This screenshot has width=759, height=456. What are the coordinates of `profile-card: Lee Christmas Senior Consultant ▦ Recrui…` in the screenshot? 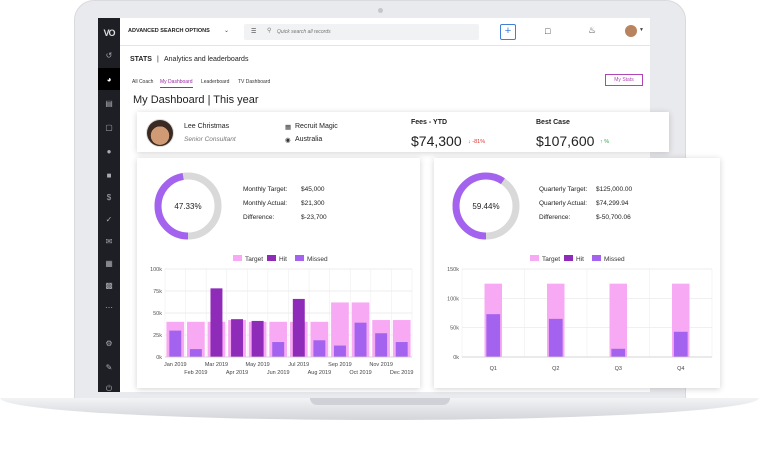 It's located at (403, 132).